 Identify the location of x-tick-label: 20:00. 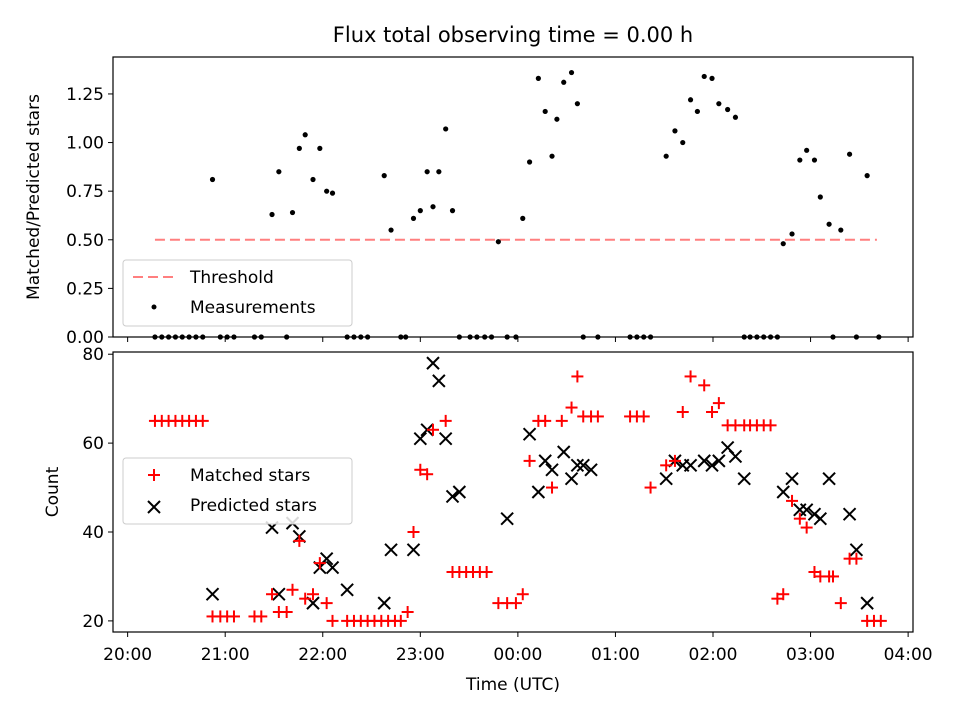
(127, 655).